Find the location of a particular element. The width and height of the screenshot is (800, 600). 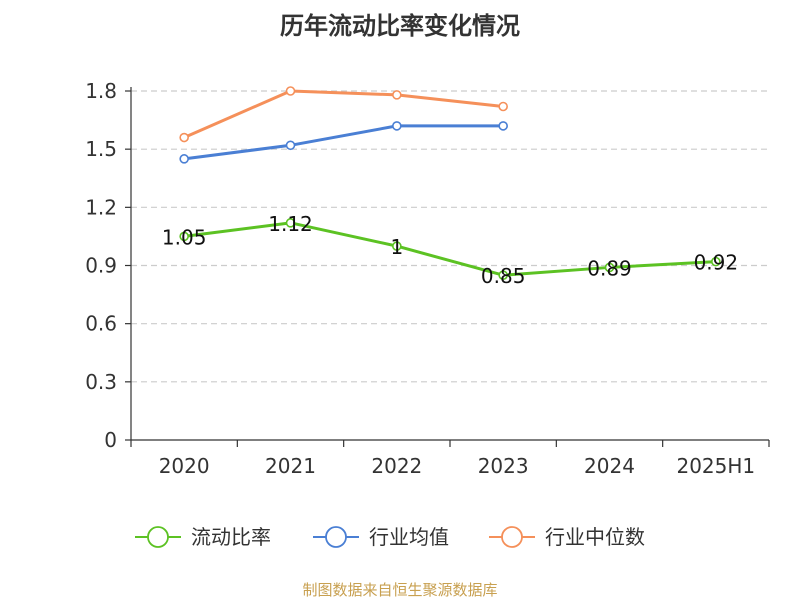

x-tick-label: 2021 is located at coordinates (290, 466).